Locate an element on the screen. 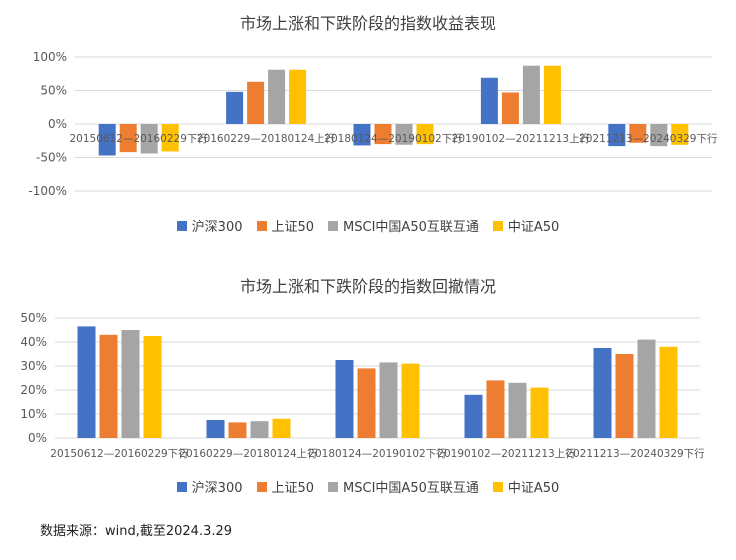 This screenshot has height=560, width=736. source-note: 数据来源：wind,截至2024.3.29 is located at coordinates (136, 531).